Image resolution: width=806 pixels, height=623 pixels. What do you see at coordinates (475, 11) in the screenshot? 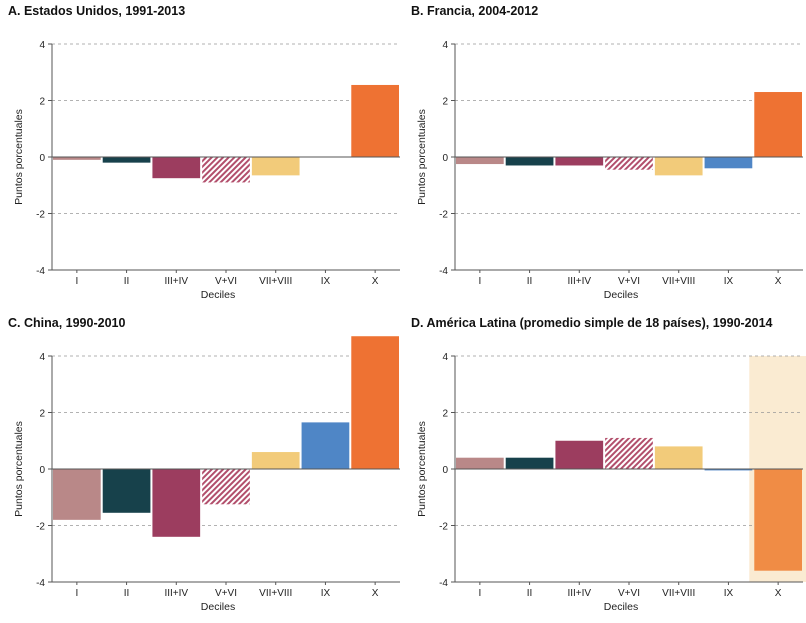
I see `chart-title: B. Francia, 2004-2012` at bounding box center [475, 11].